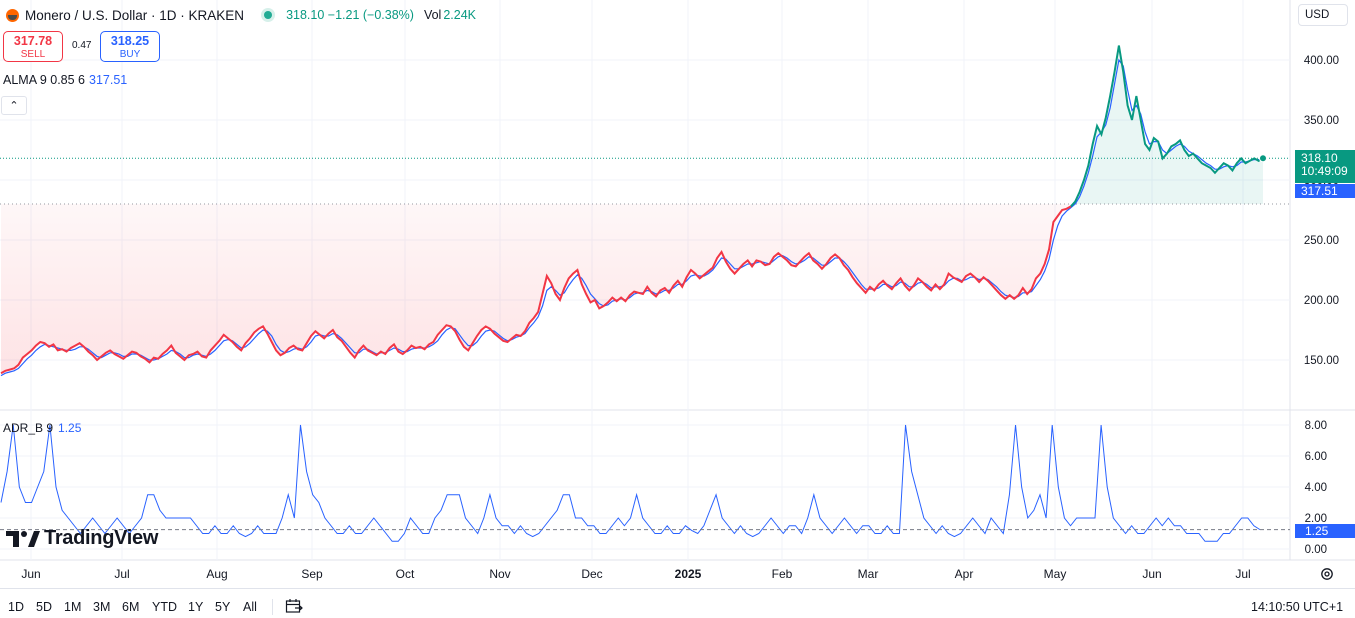  I want to click on collapse-legend-button: ⌃, so click(14, 105).